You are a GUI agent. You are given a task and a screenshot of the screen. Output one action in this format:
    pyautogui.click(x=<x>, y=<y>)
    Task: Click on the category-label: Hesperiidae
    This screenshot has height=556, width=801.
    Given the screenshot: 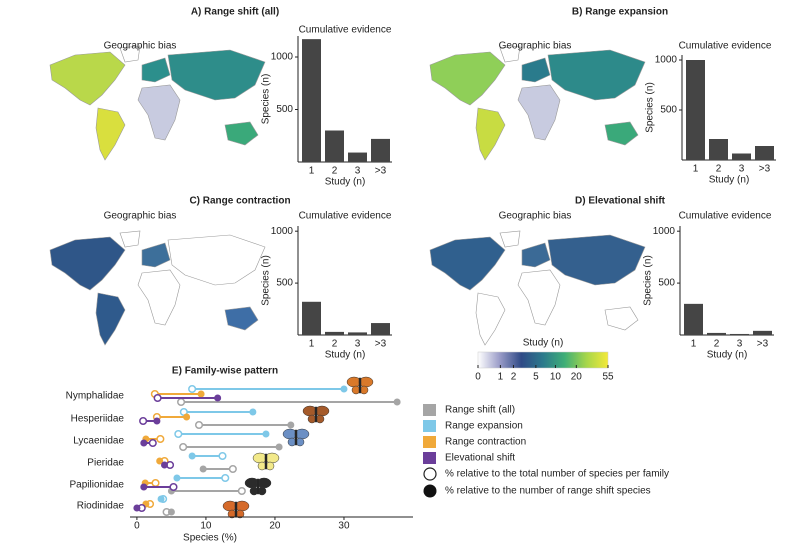 What is the action you would take?
    pyautogui.click(x=98, y=419)
    